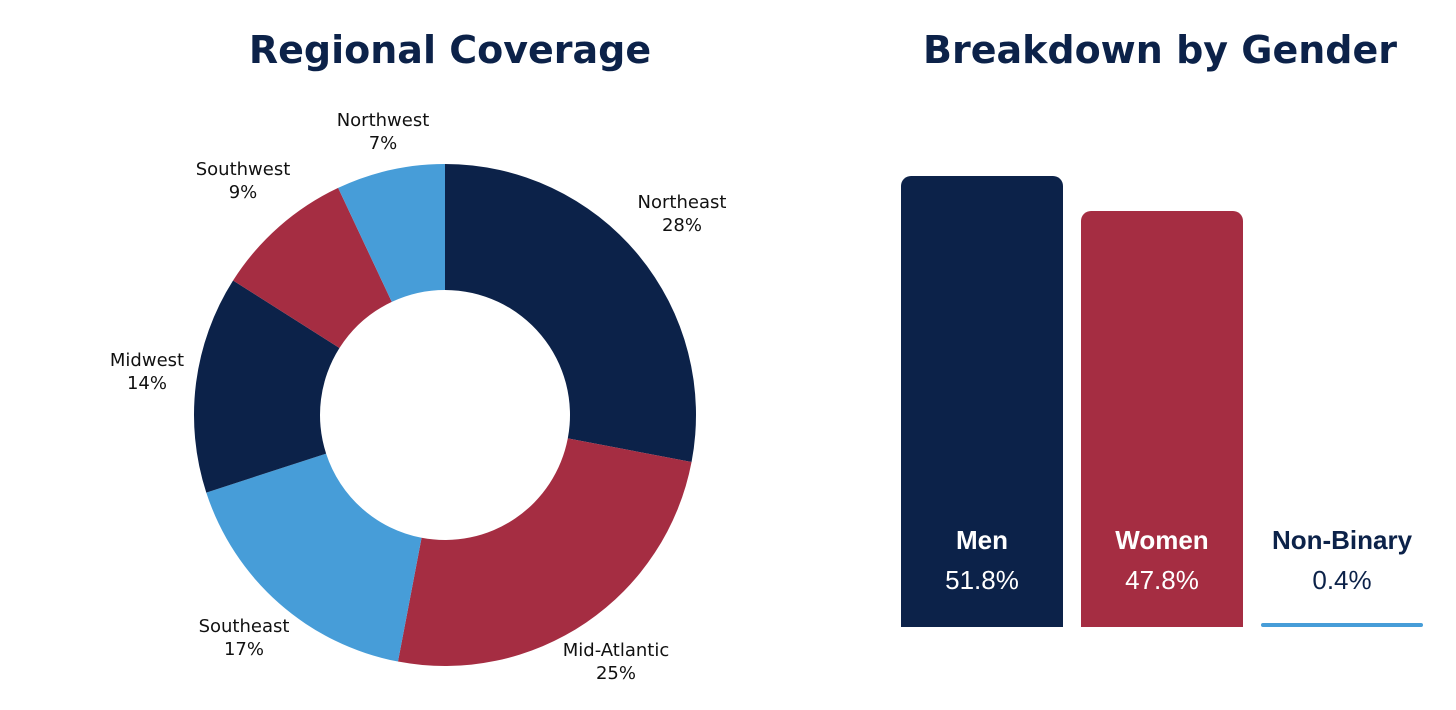 This screenshot has height=710, width=1456. Describe the element at coordinates (267, 386) in the screenshot. I see `donut-slice-midwest` at that location.